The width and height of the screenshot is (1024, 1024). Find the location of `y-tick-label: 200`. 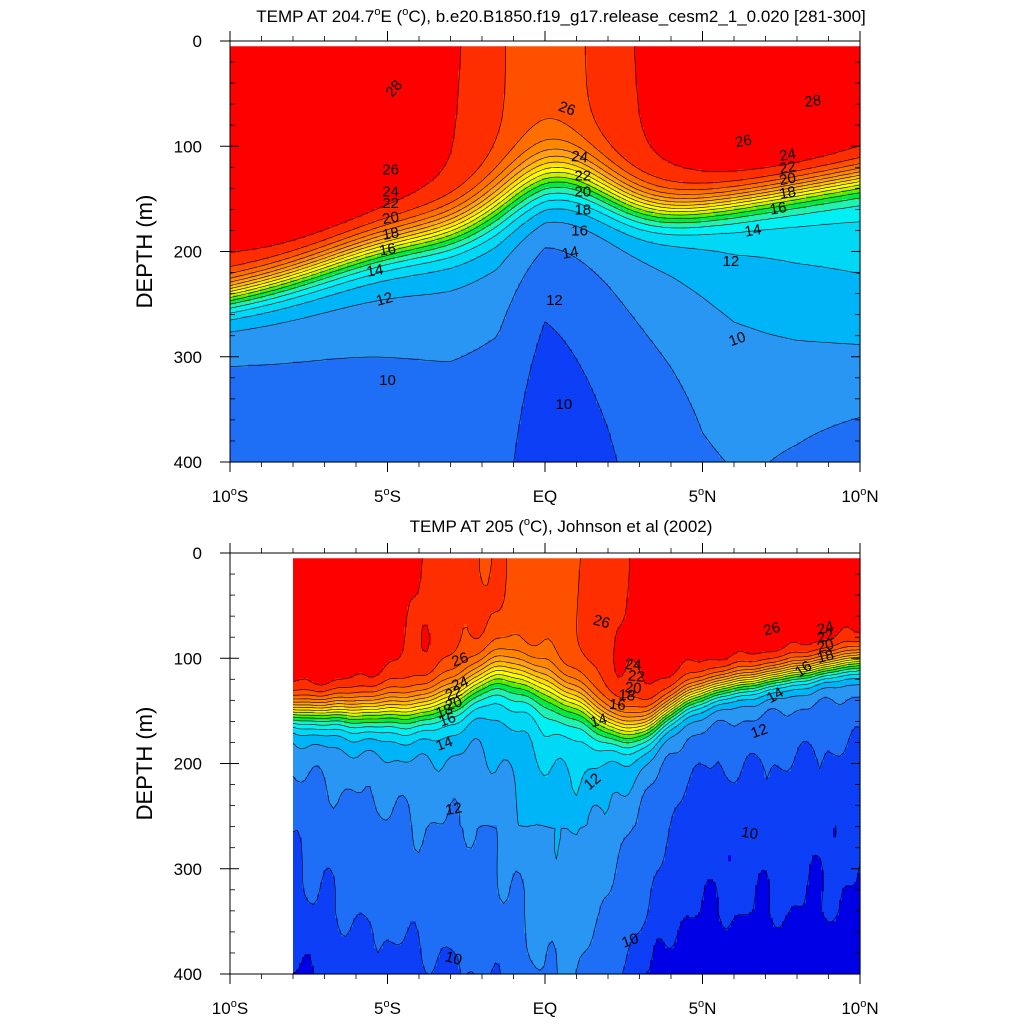

y-tick-label: 200 is located at coordinates (188, 252).